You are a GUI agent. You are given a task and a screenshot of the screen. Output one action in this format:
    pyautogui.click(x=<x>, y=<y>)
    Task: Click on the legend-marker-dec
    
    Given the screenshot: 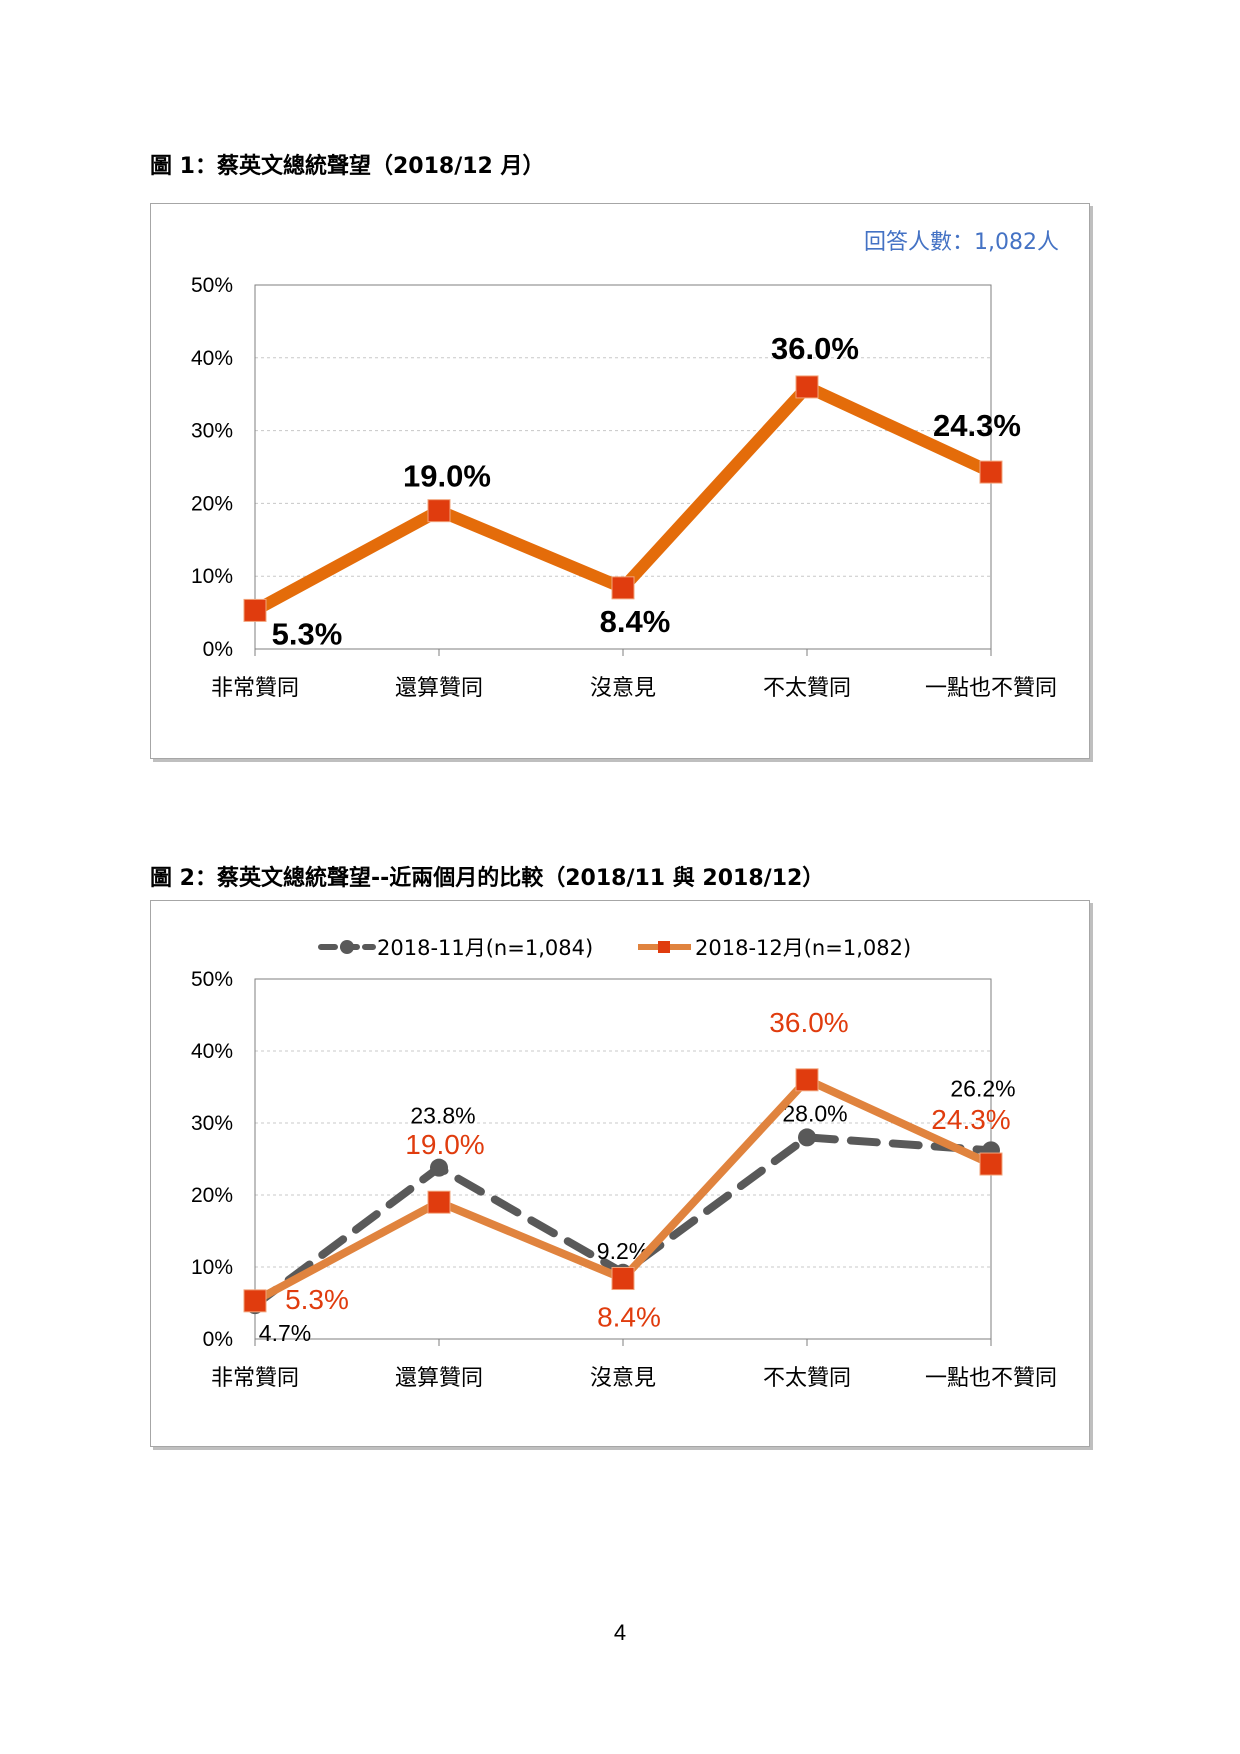 What is the action you would take?
    pyautogui.click(x=664, y=947)
    